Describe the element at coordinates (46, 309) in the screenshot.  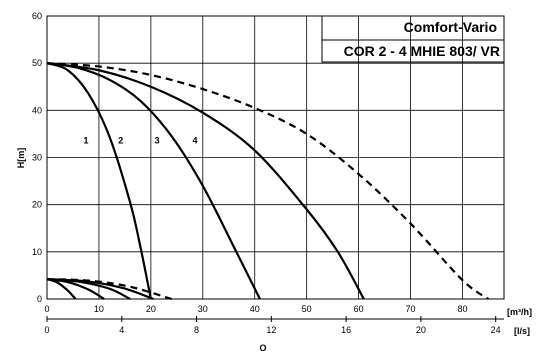
I see `x-tick-label-0: 0` at that location.